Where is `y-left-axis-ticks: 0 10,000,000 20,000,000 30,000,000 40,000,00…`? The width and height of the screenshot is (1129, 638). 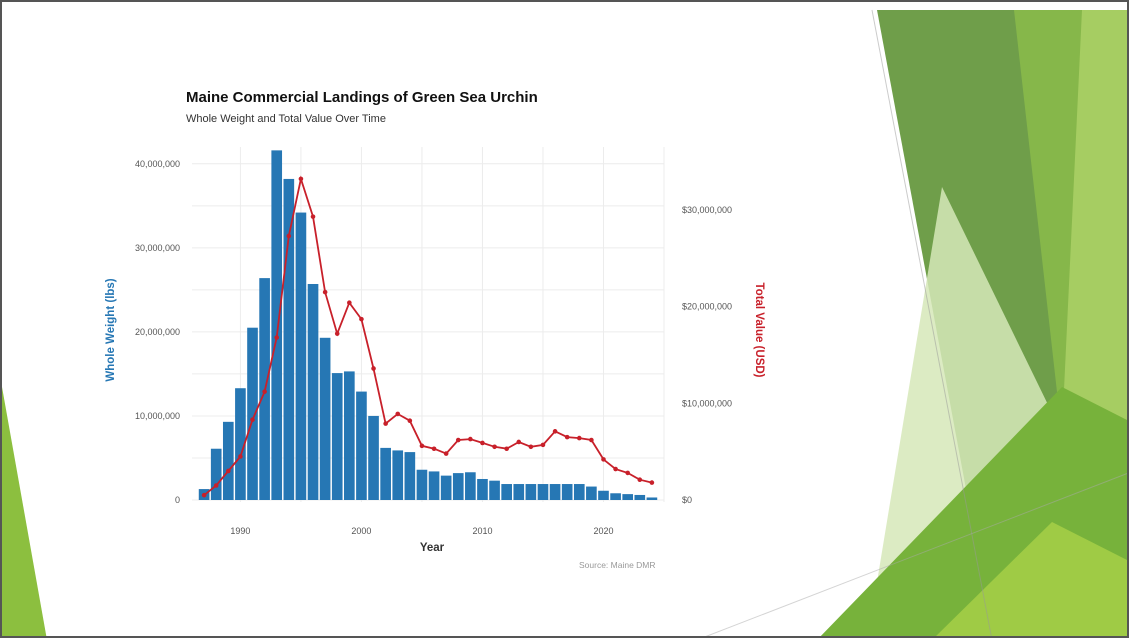 y-left-axis-ticks: 0 10,000,000 20,000,000 30,000,000 40,000,00… is located at coordinates (157, 332).